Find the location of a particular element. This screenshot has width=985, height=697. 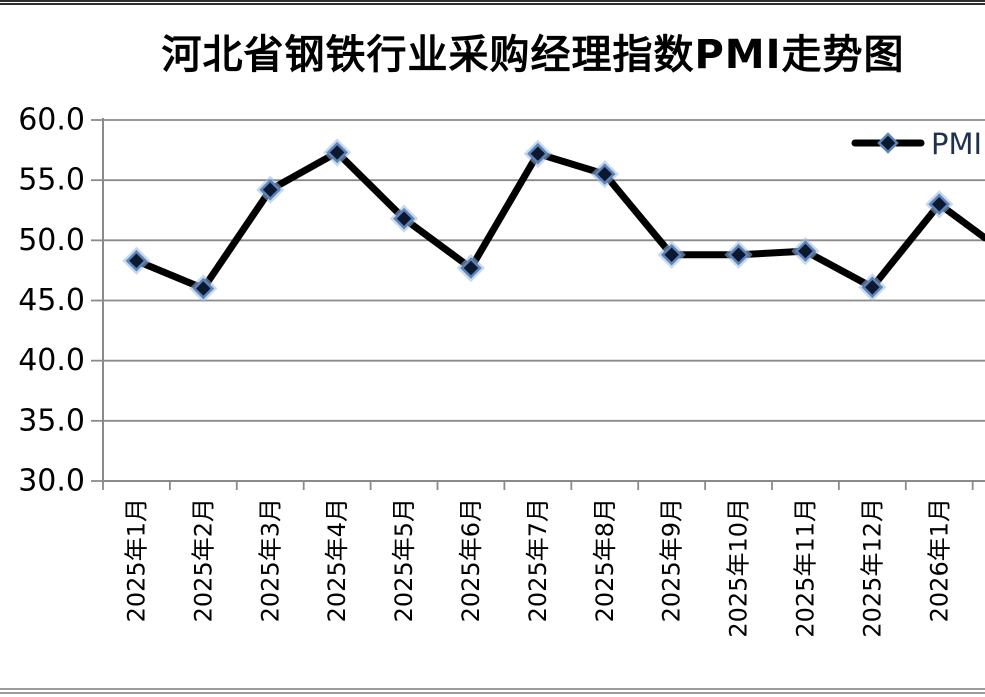

x-axis-label: 2025年1月 is located at coordinates (136, 560).